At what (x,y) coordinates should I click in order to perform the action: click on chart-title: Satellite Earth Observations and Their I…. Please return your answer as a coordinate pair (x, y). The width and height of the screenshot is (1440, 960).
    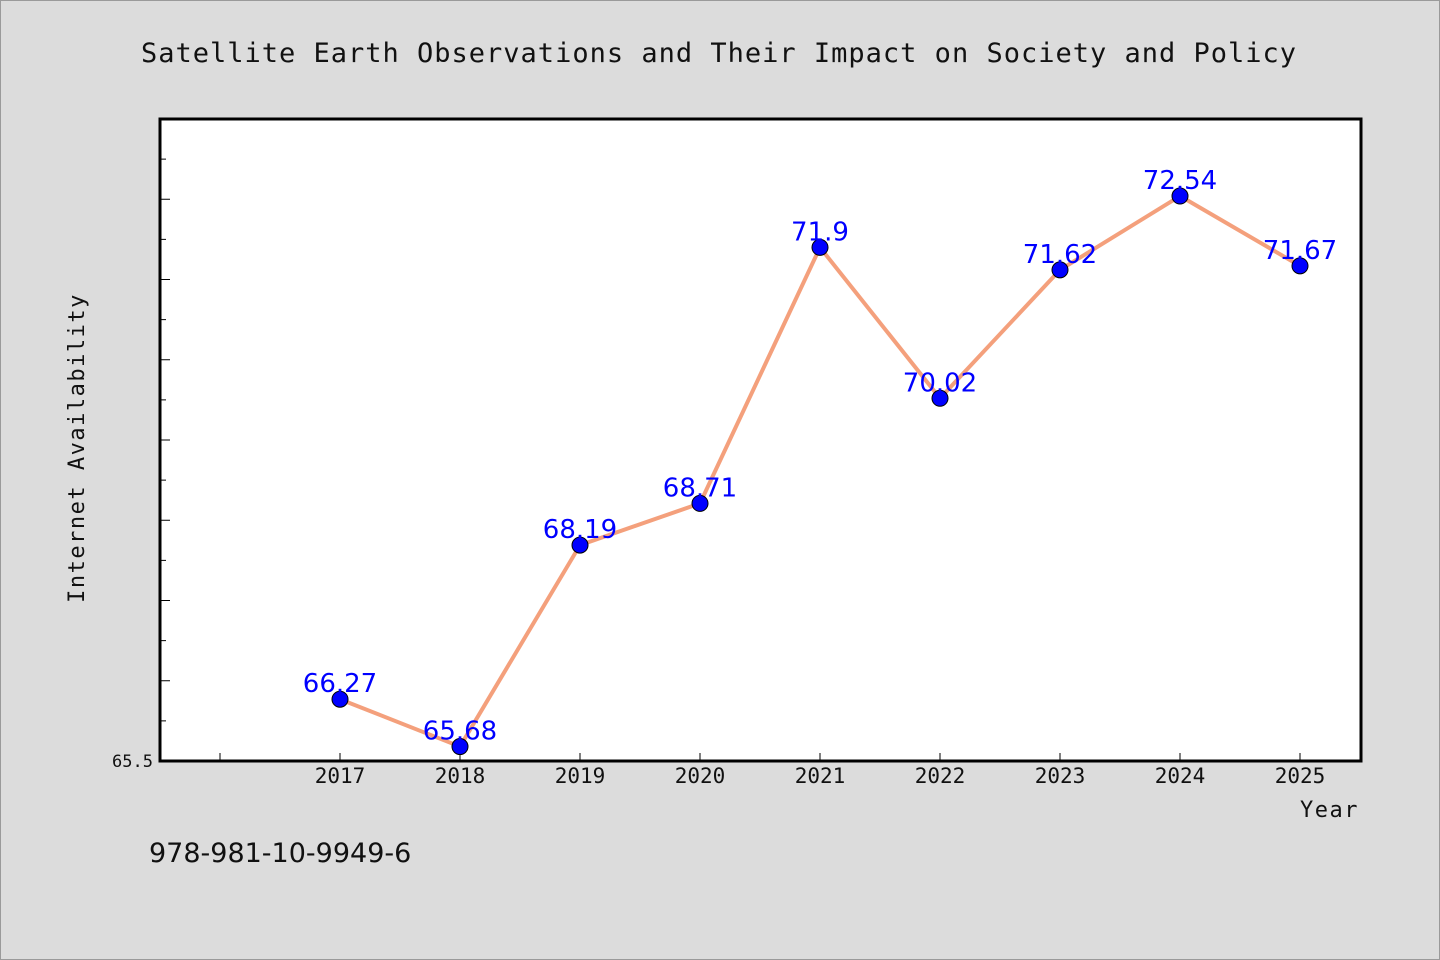
    Looking at the image, I should click on (719, 53).